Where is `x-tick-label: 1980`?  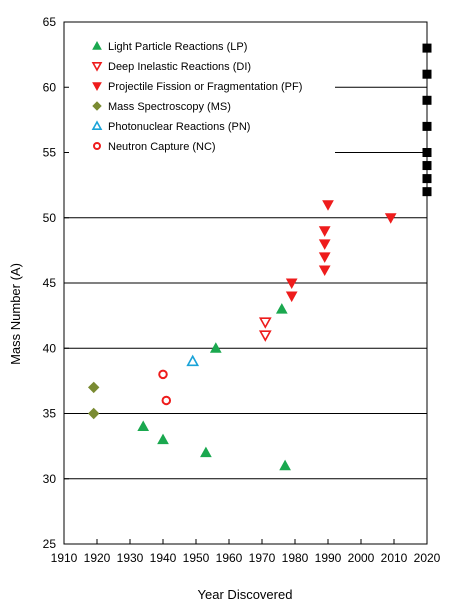
x-tick-label: 1980 is located at coordinates (295, 558).